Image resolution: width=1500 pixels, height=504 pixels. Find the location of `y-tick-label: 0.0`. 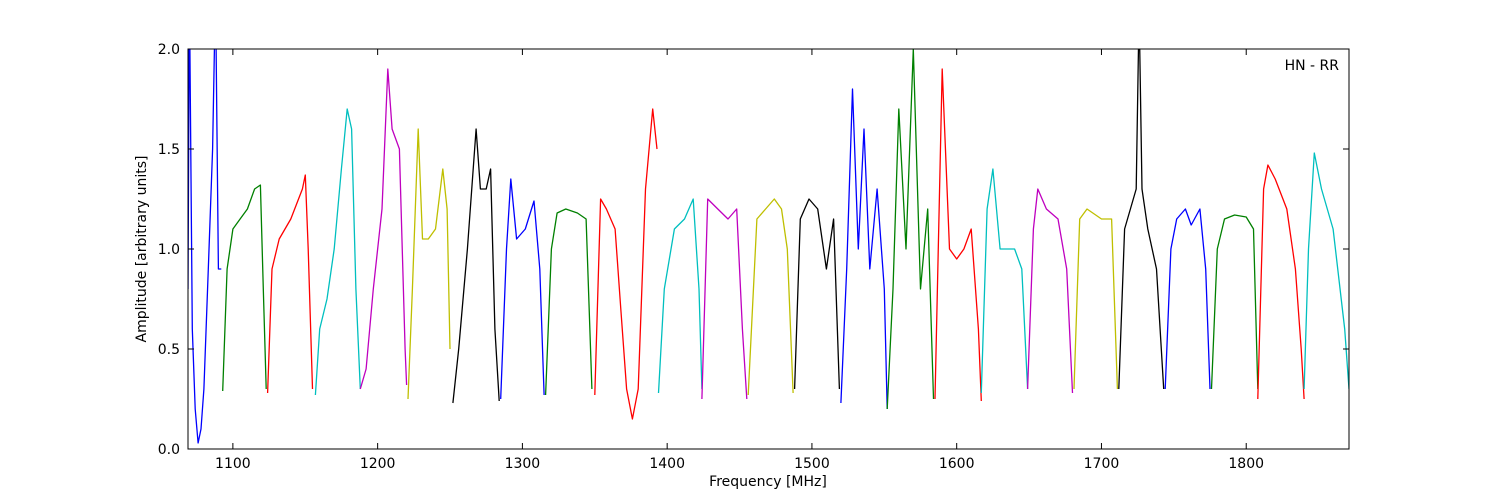

y-tick-label: 0.0 is located at coordinates (169, 450).